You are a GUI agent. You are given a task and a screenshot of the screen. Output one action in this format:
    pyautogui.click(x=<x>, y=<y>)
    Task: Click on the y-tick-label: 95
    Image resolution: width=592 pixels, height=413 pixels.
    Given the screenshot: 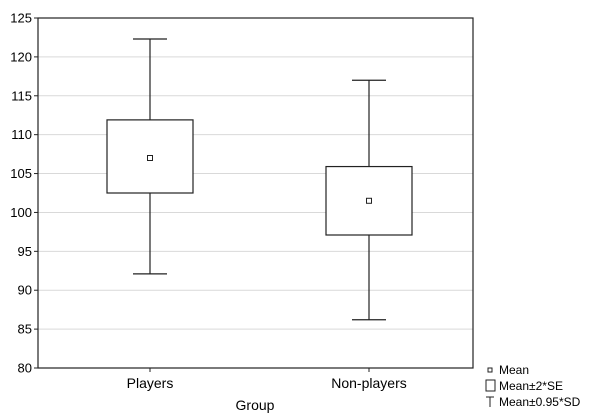 What is the action you would take?
    pyautogui.click(x=25, y=251)
    